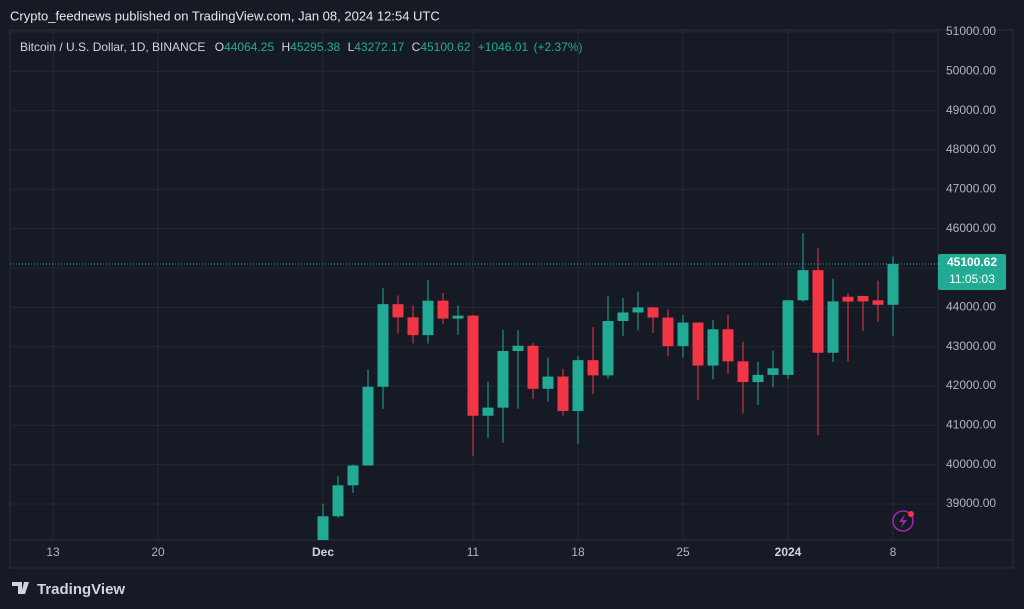 The width and height of the screenshot is (1024, 609). Describe the element at coordinates (971, 307) in the screenshot. I see `y-tick-label: 44000.00` at that location.